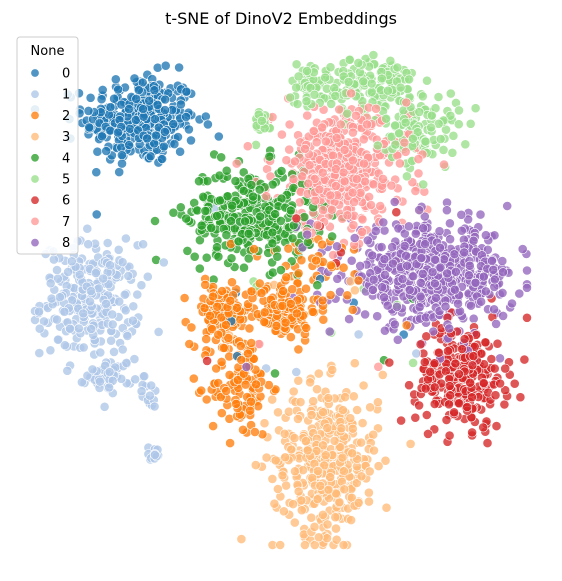 The width and height of the screenshot is (562, 581). I want to click on legend-label-0: 0, so click(66, 74).